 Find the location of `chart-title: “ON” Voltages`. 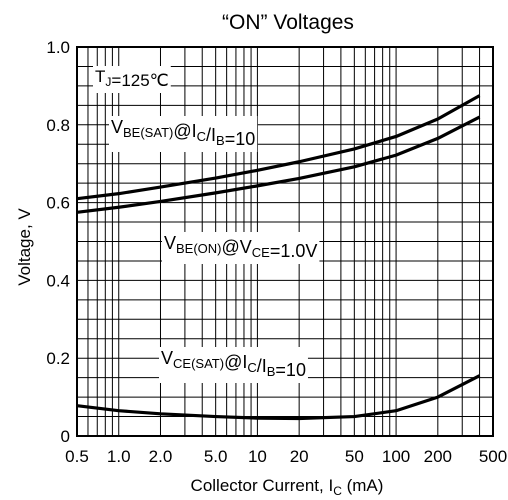

chart-title: “ON” Voltages is located at coordinates (288, 22).